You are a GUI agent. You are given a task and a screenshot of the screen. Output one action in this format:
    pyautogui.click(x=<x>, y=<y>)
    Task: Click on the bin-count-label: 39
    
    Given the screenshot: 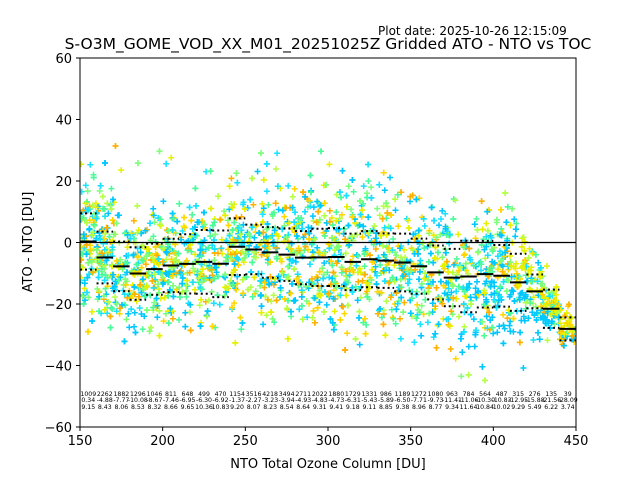 What is the action you would take?
    pyautogui.click(x=568, y=394)
    